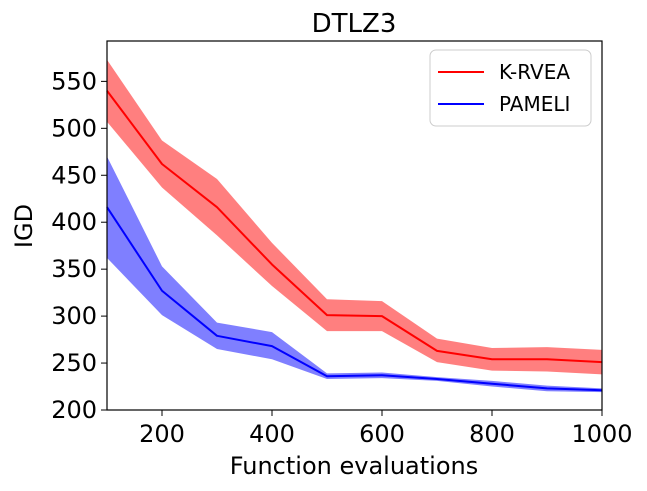 This screenshot has width=647, height=491. What do you see at coordinates (74, 128) in the screenshot?
I see `y-tick-label: 500` at bounding box center [74, 128].